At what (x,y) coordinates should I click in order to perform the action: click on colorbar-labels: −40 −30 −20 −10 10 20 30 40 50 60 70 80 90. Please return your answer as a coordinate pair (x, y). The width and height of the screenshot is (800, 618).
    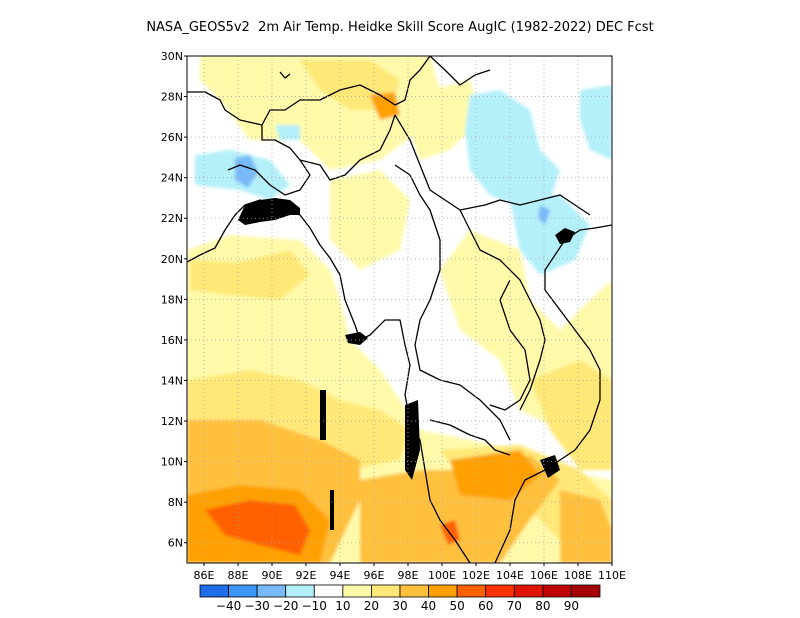
    Looking at the image, I should click on (397, 606).